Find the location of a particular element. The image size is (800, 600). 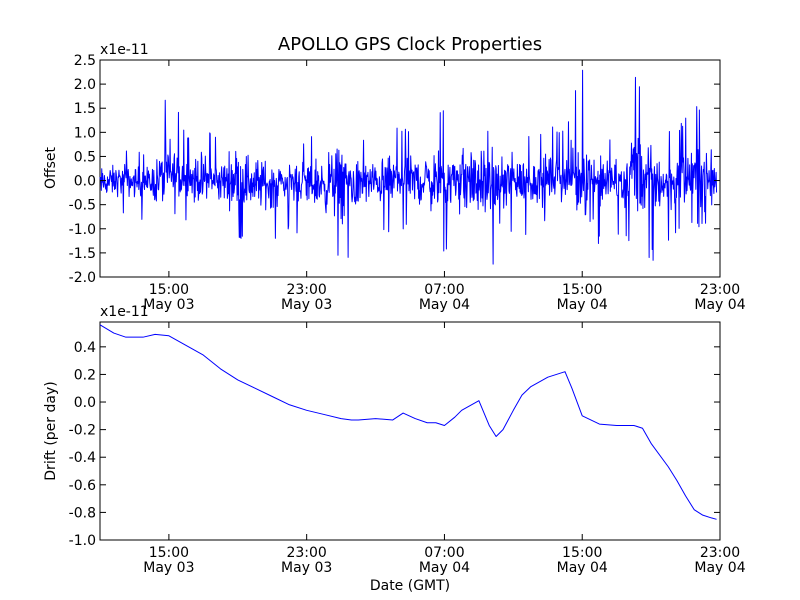

y-tick-label: 1.5 is located at coordinates (85, 109).